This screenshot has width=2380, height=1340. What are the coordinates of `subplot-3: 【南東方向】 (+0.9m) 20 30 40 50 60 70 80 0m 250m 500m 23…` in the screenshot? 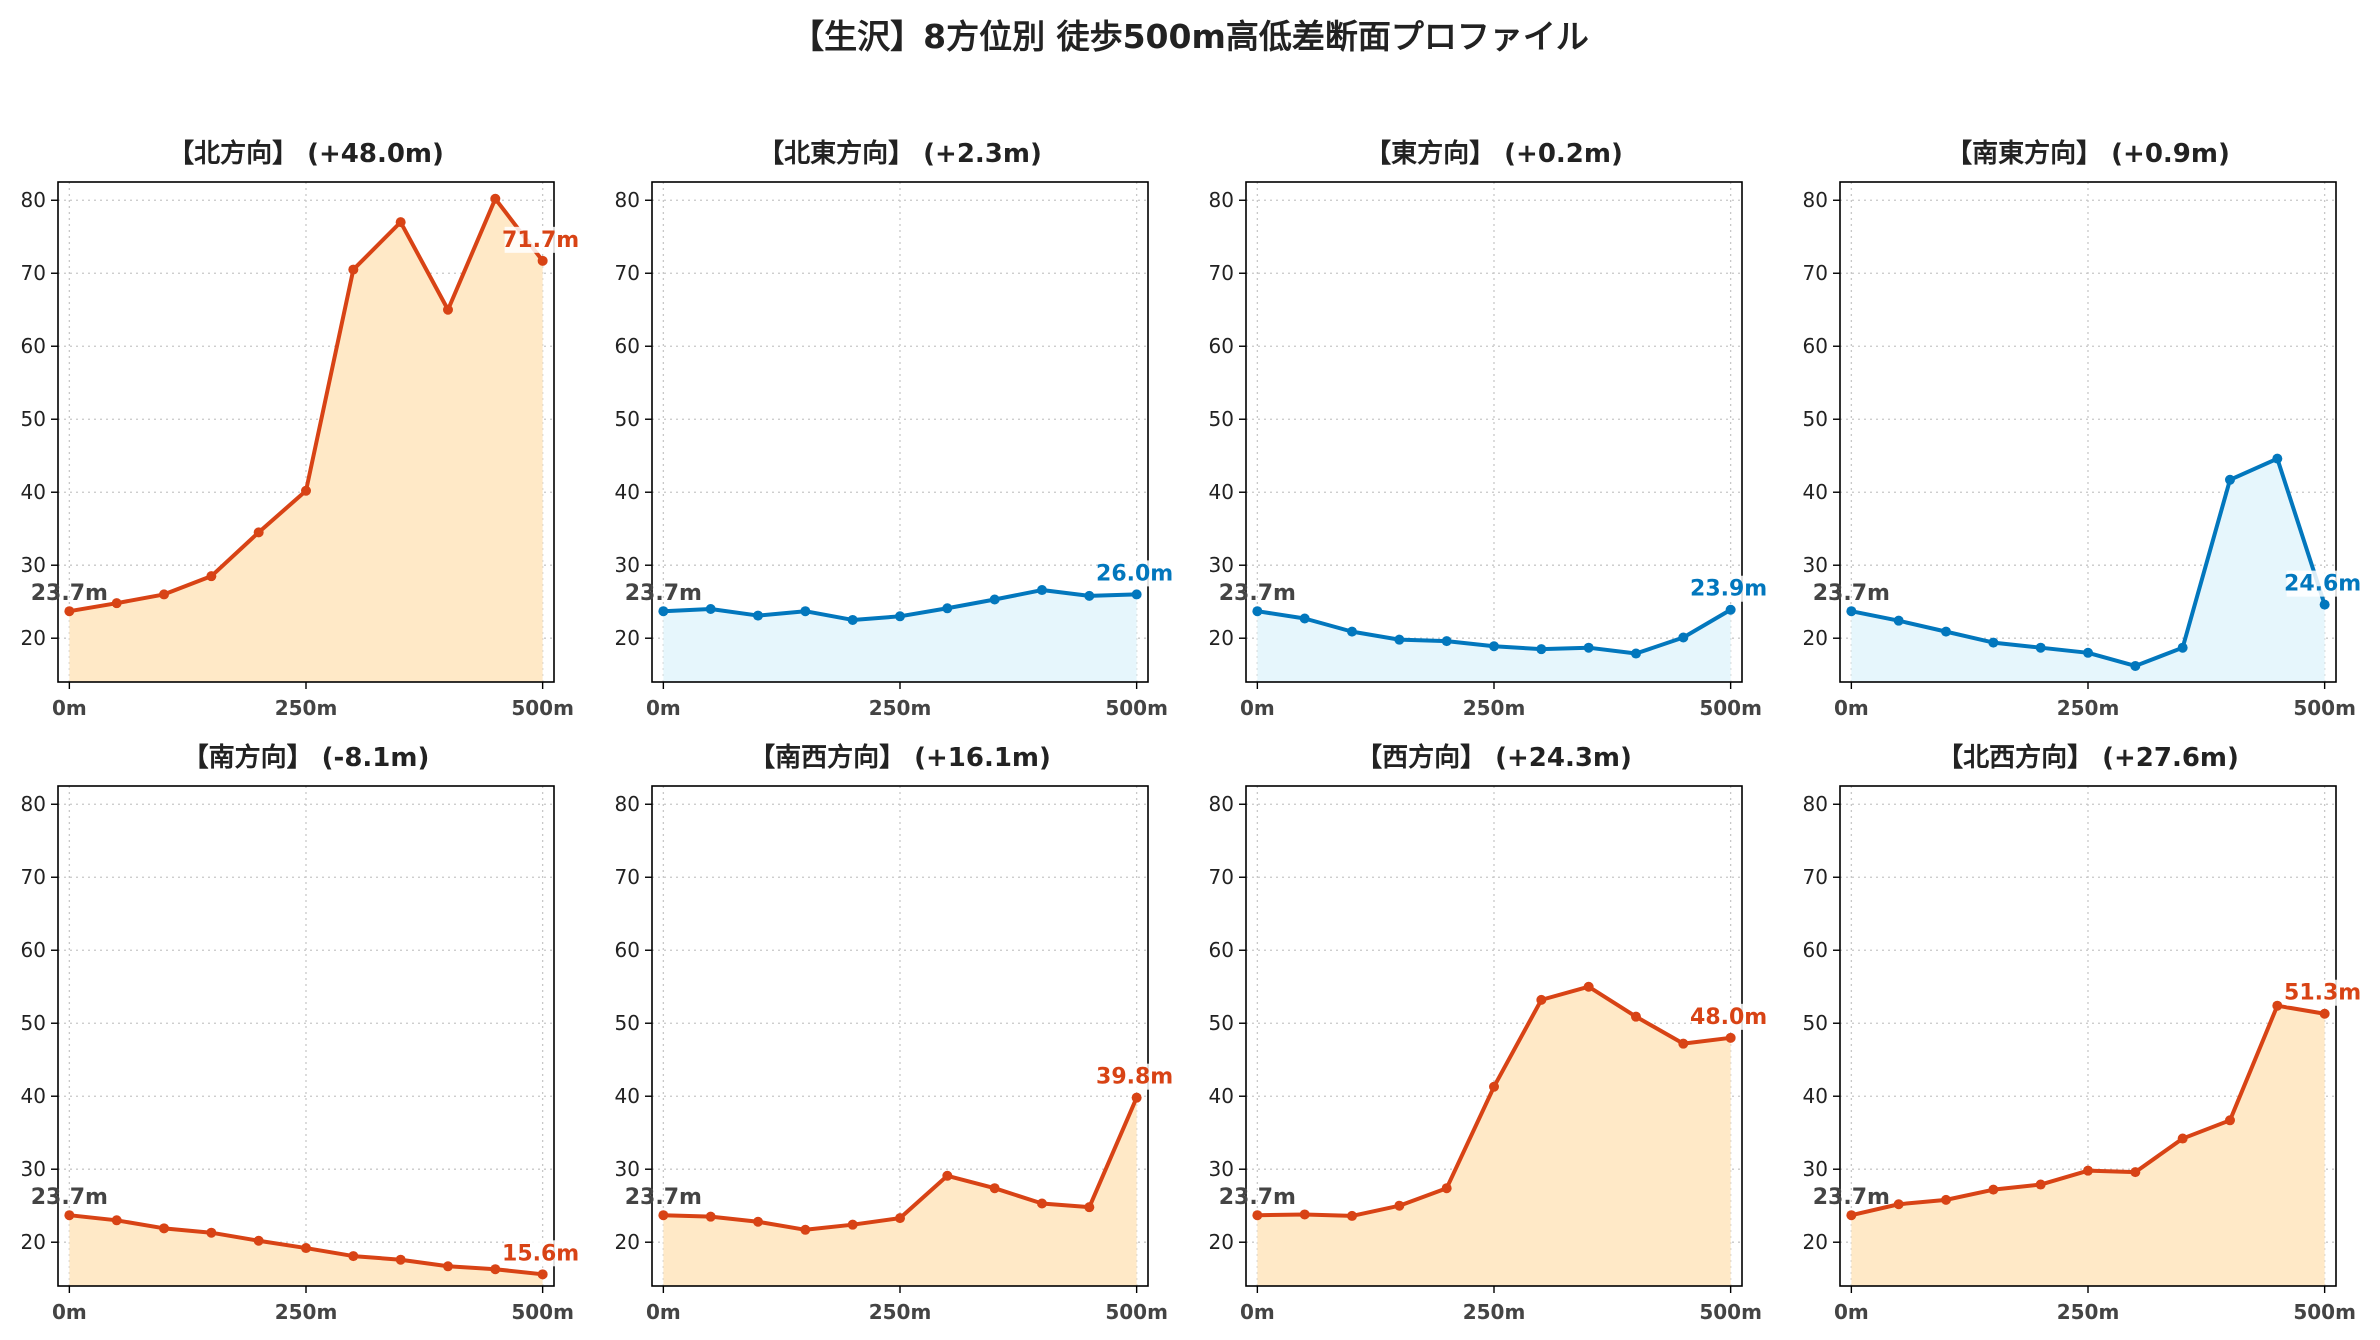 It's located at (2082, 429).